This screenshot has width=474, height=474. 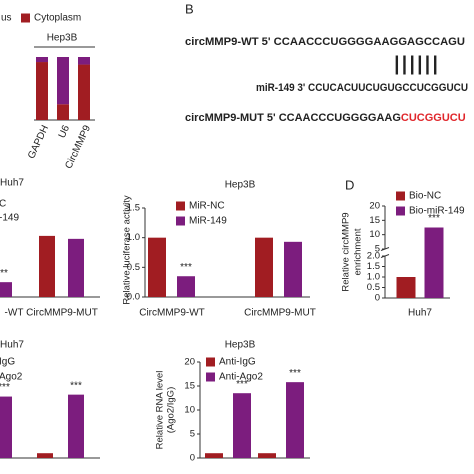 I want to click on significance: **, so click(x=4, y=273).